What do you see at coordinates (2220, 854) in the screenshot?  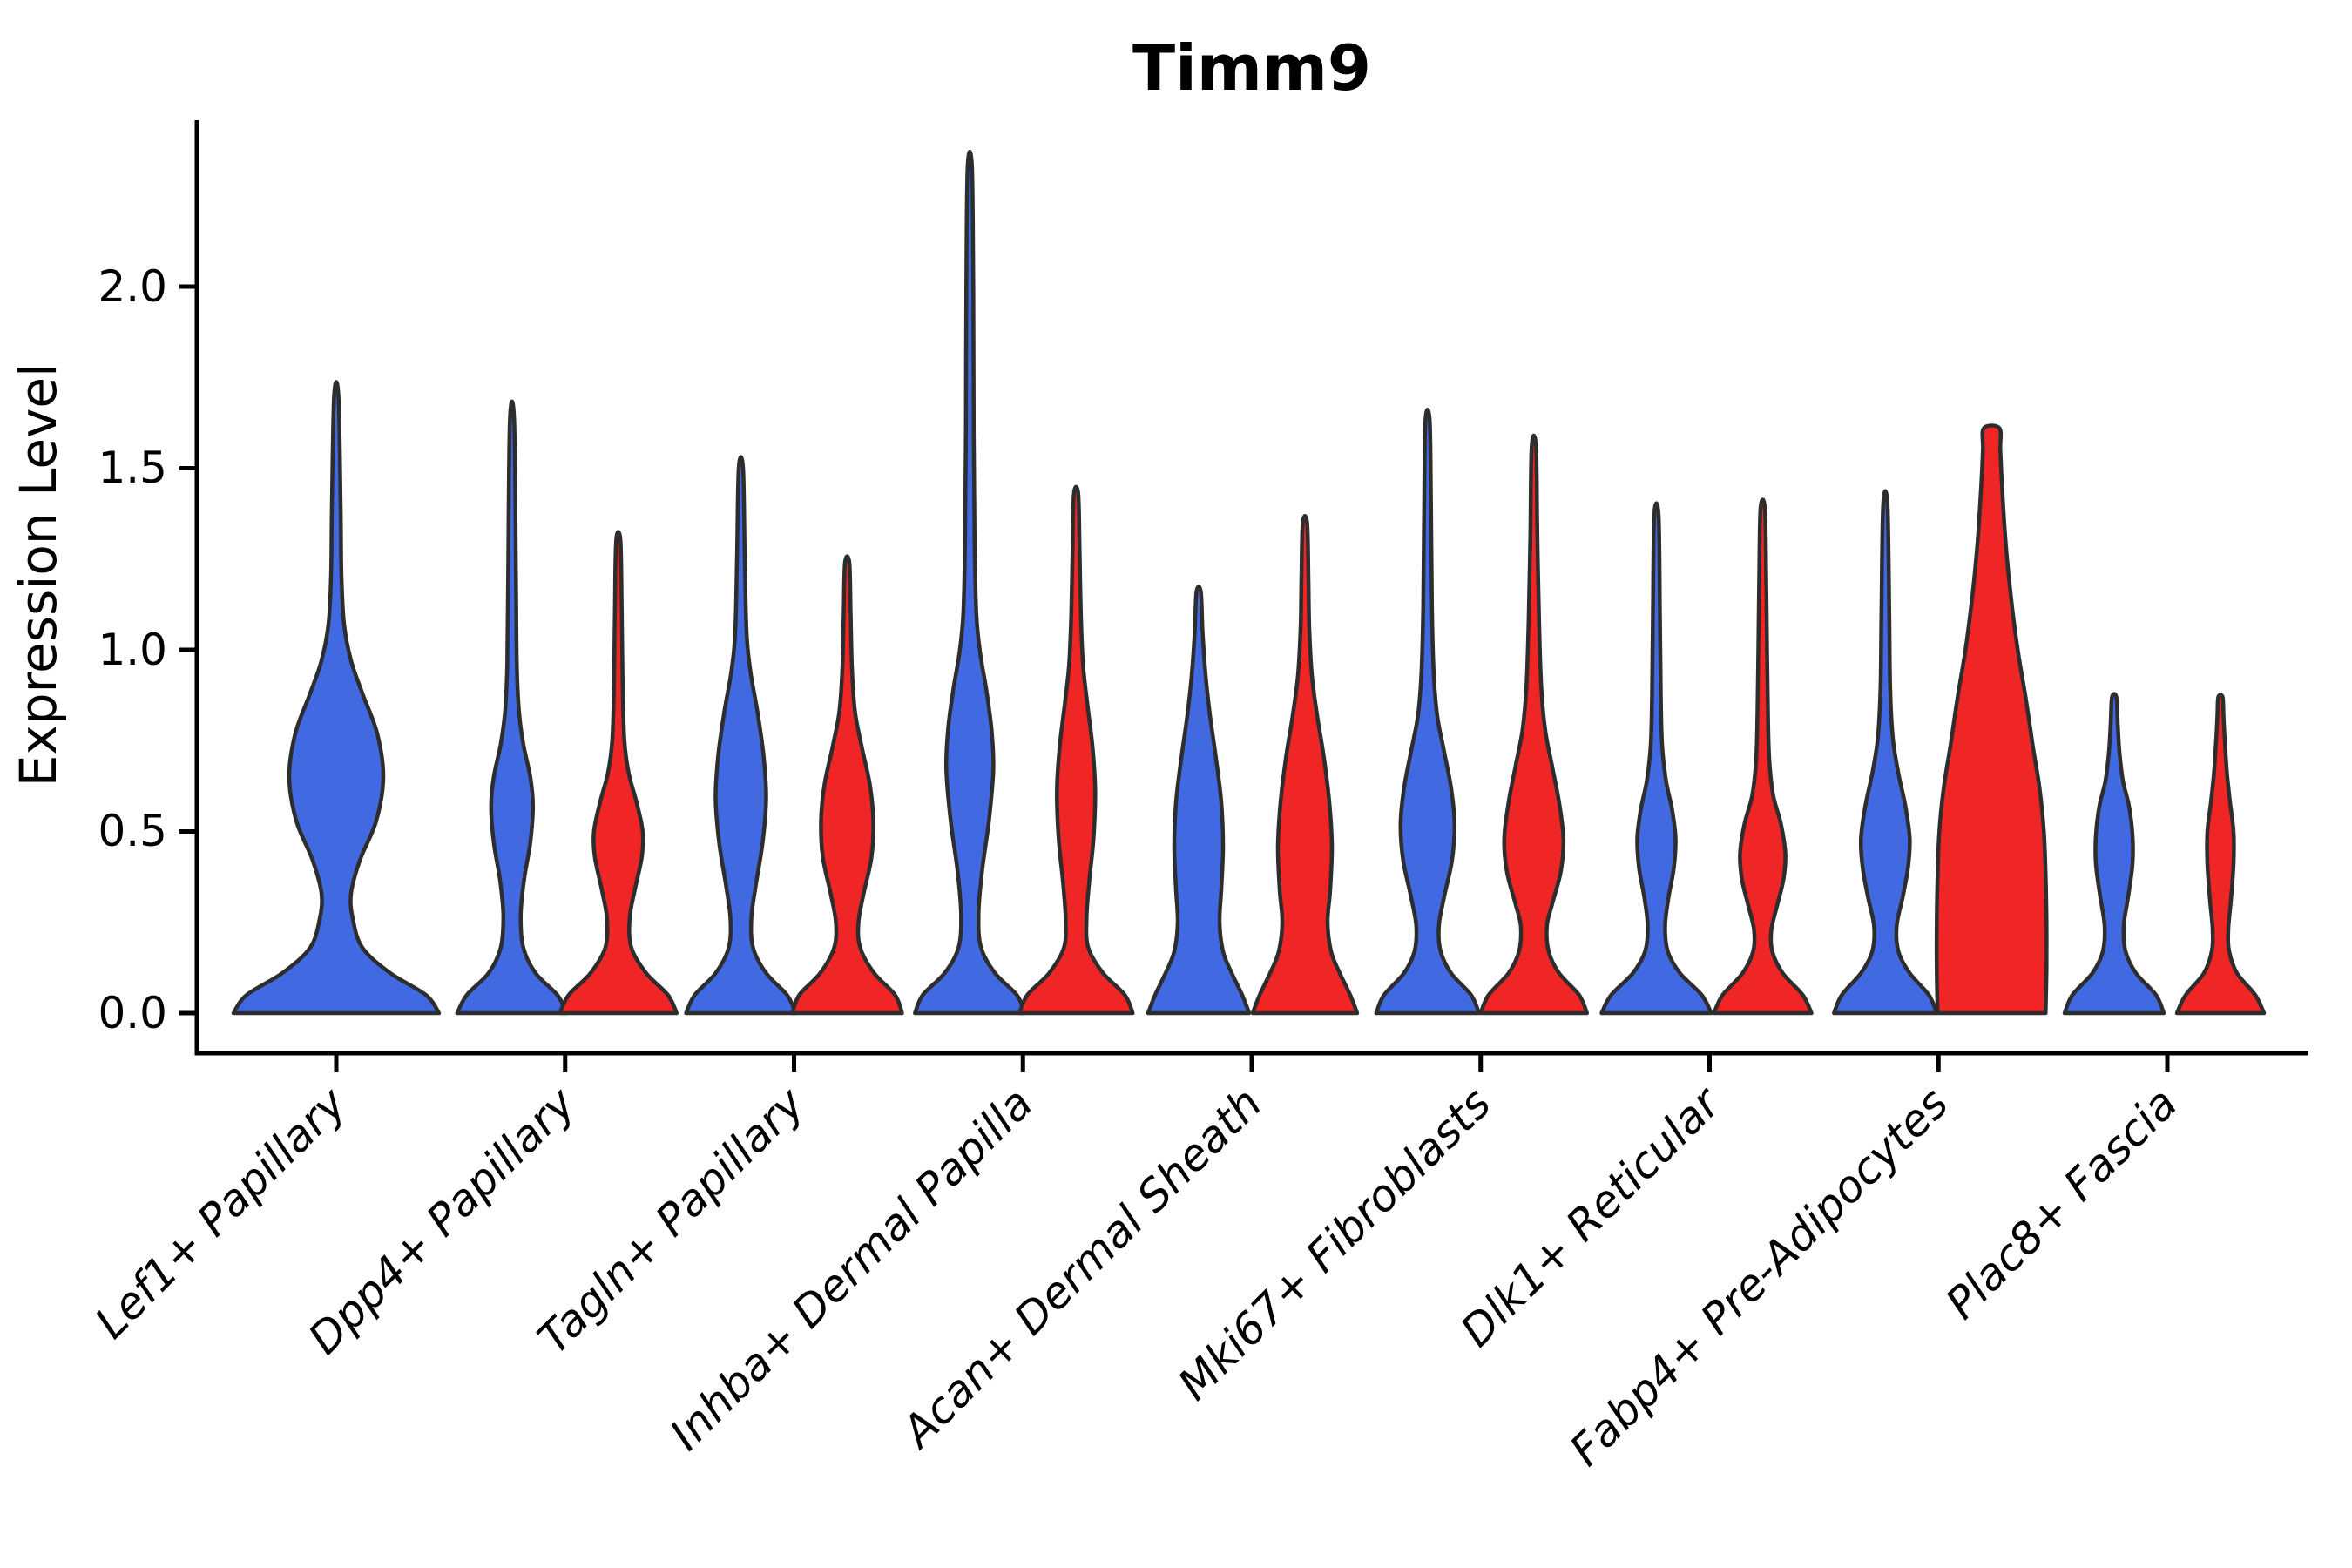 I see `violin-plac8-fascia-red` at bounding box center [2220, 854].